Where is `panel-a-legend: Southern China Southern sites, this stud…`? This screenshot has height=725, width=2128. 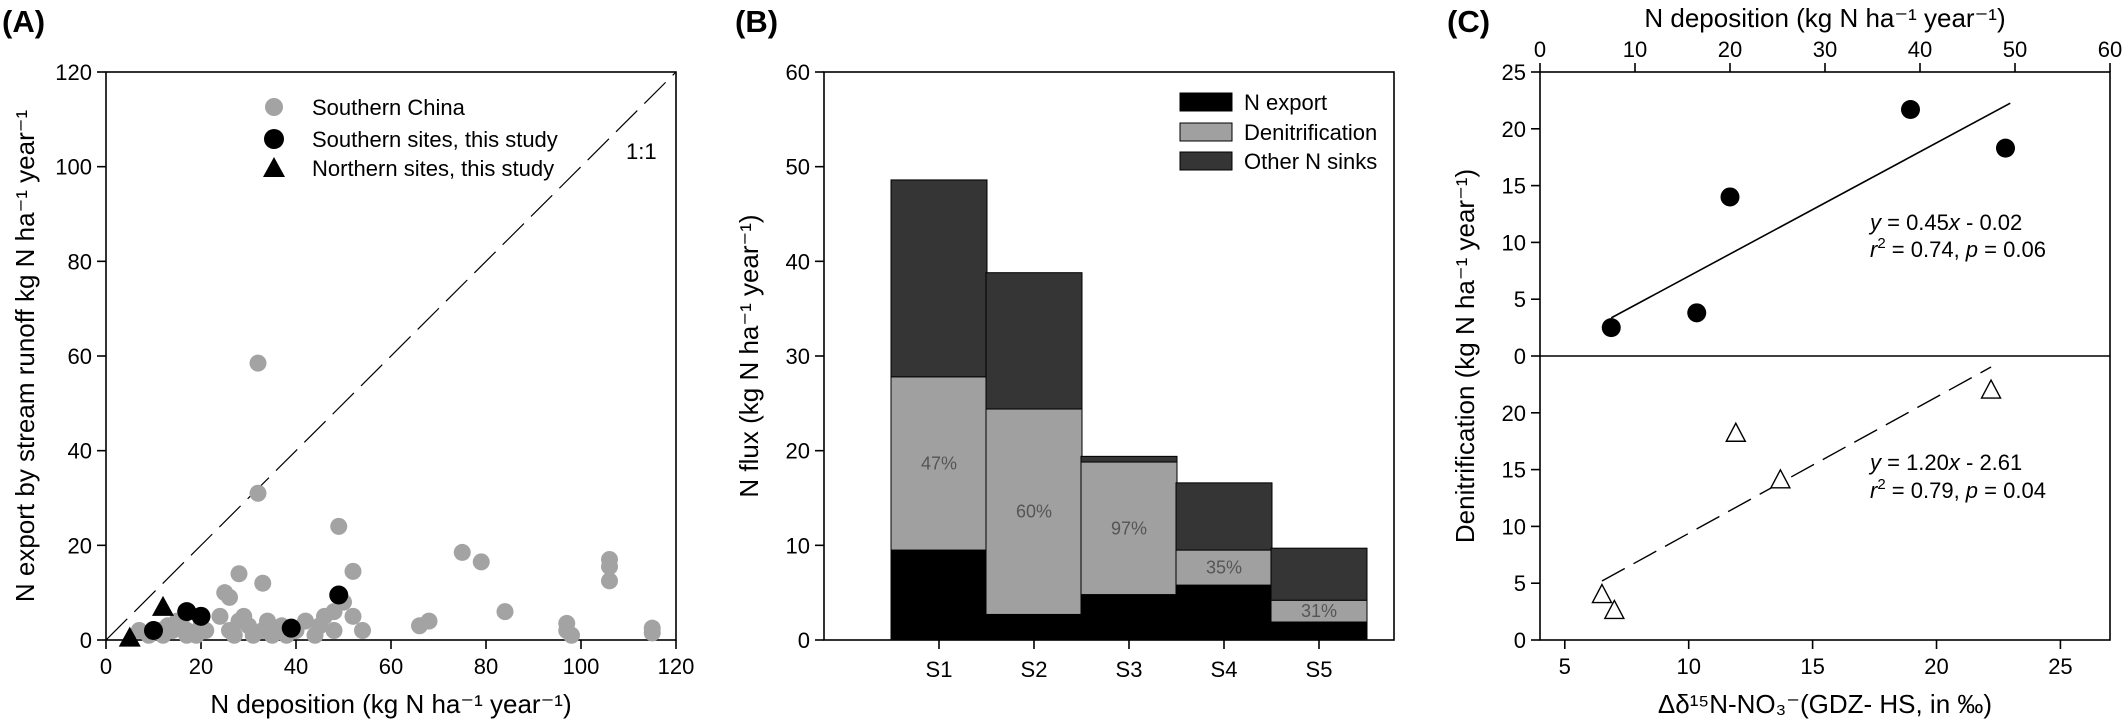
panel-a-legend: Southern China Southern sites, this stud… is located at coordinates (410, 138).